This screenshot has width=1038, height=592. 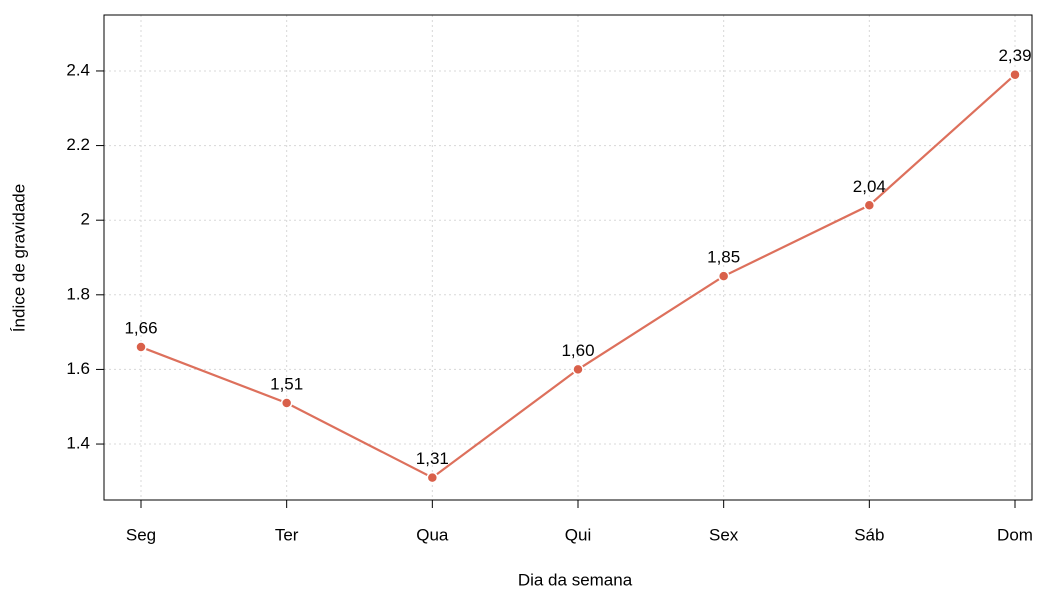 What do you see at coordinates (723, 257) in the screenshot?
I see `data-label: 1,85` at bounding box center [723, 257].